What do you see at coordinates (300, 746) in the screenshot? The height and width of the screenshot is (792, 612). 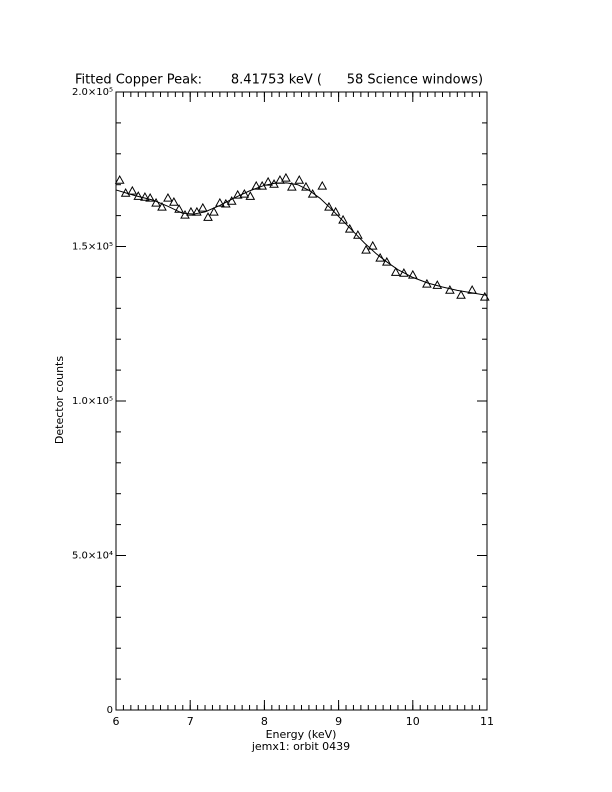 I see `subcaption: jemx1: orbit 0439` at bounding box center [300, 746].